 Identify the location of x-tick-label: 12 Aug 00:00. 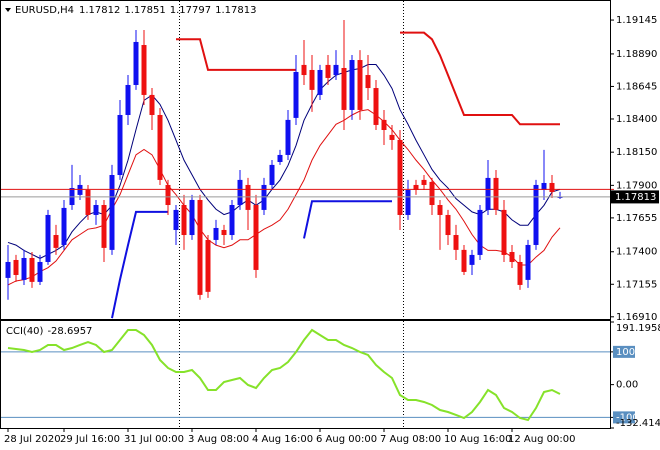
(541, 439).